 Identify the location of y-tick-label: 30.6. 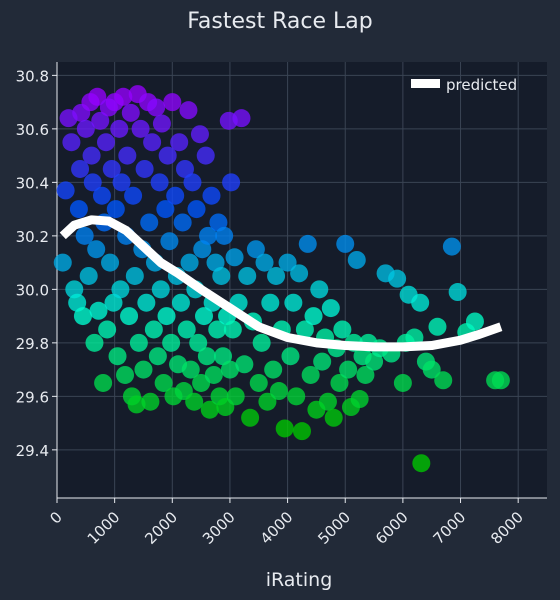
(32, 130).